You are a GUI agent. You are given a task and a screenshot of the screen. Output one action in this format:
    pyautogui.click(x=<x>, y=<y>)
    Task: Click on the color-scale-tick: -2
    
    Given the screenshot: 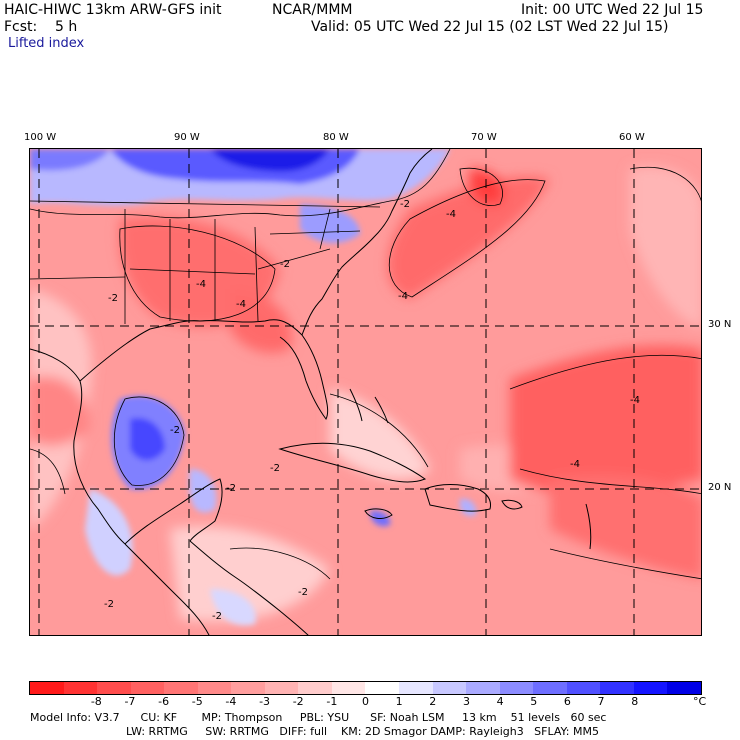 What is the action you would take?
    pyautogui.click(x=298, y=701)
    